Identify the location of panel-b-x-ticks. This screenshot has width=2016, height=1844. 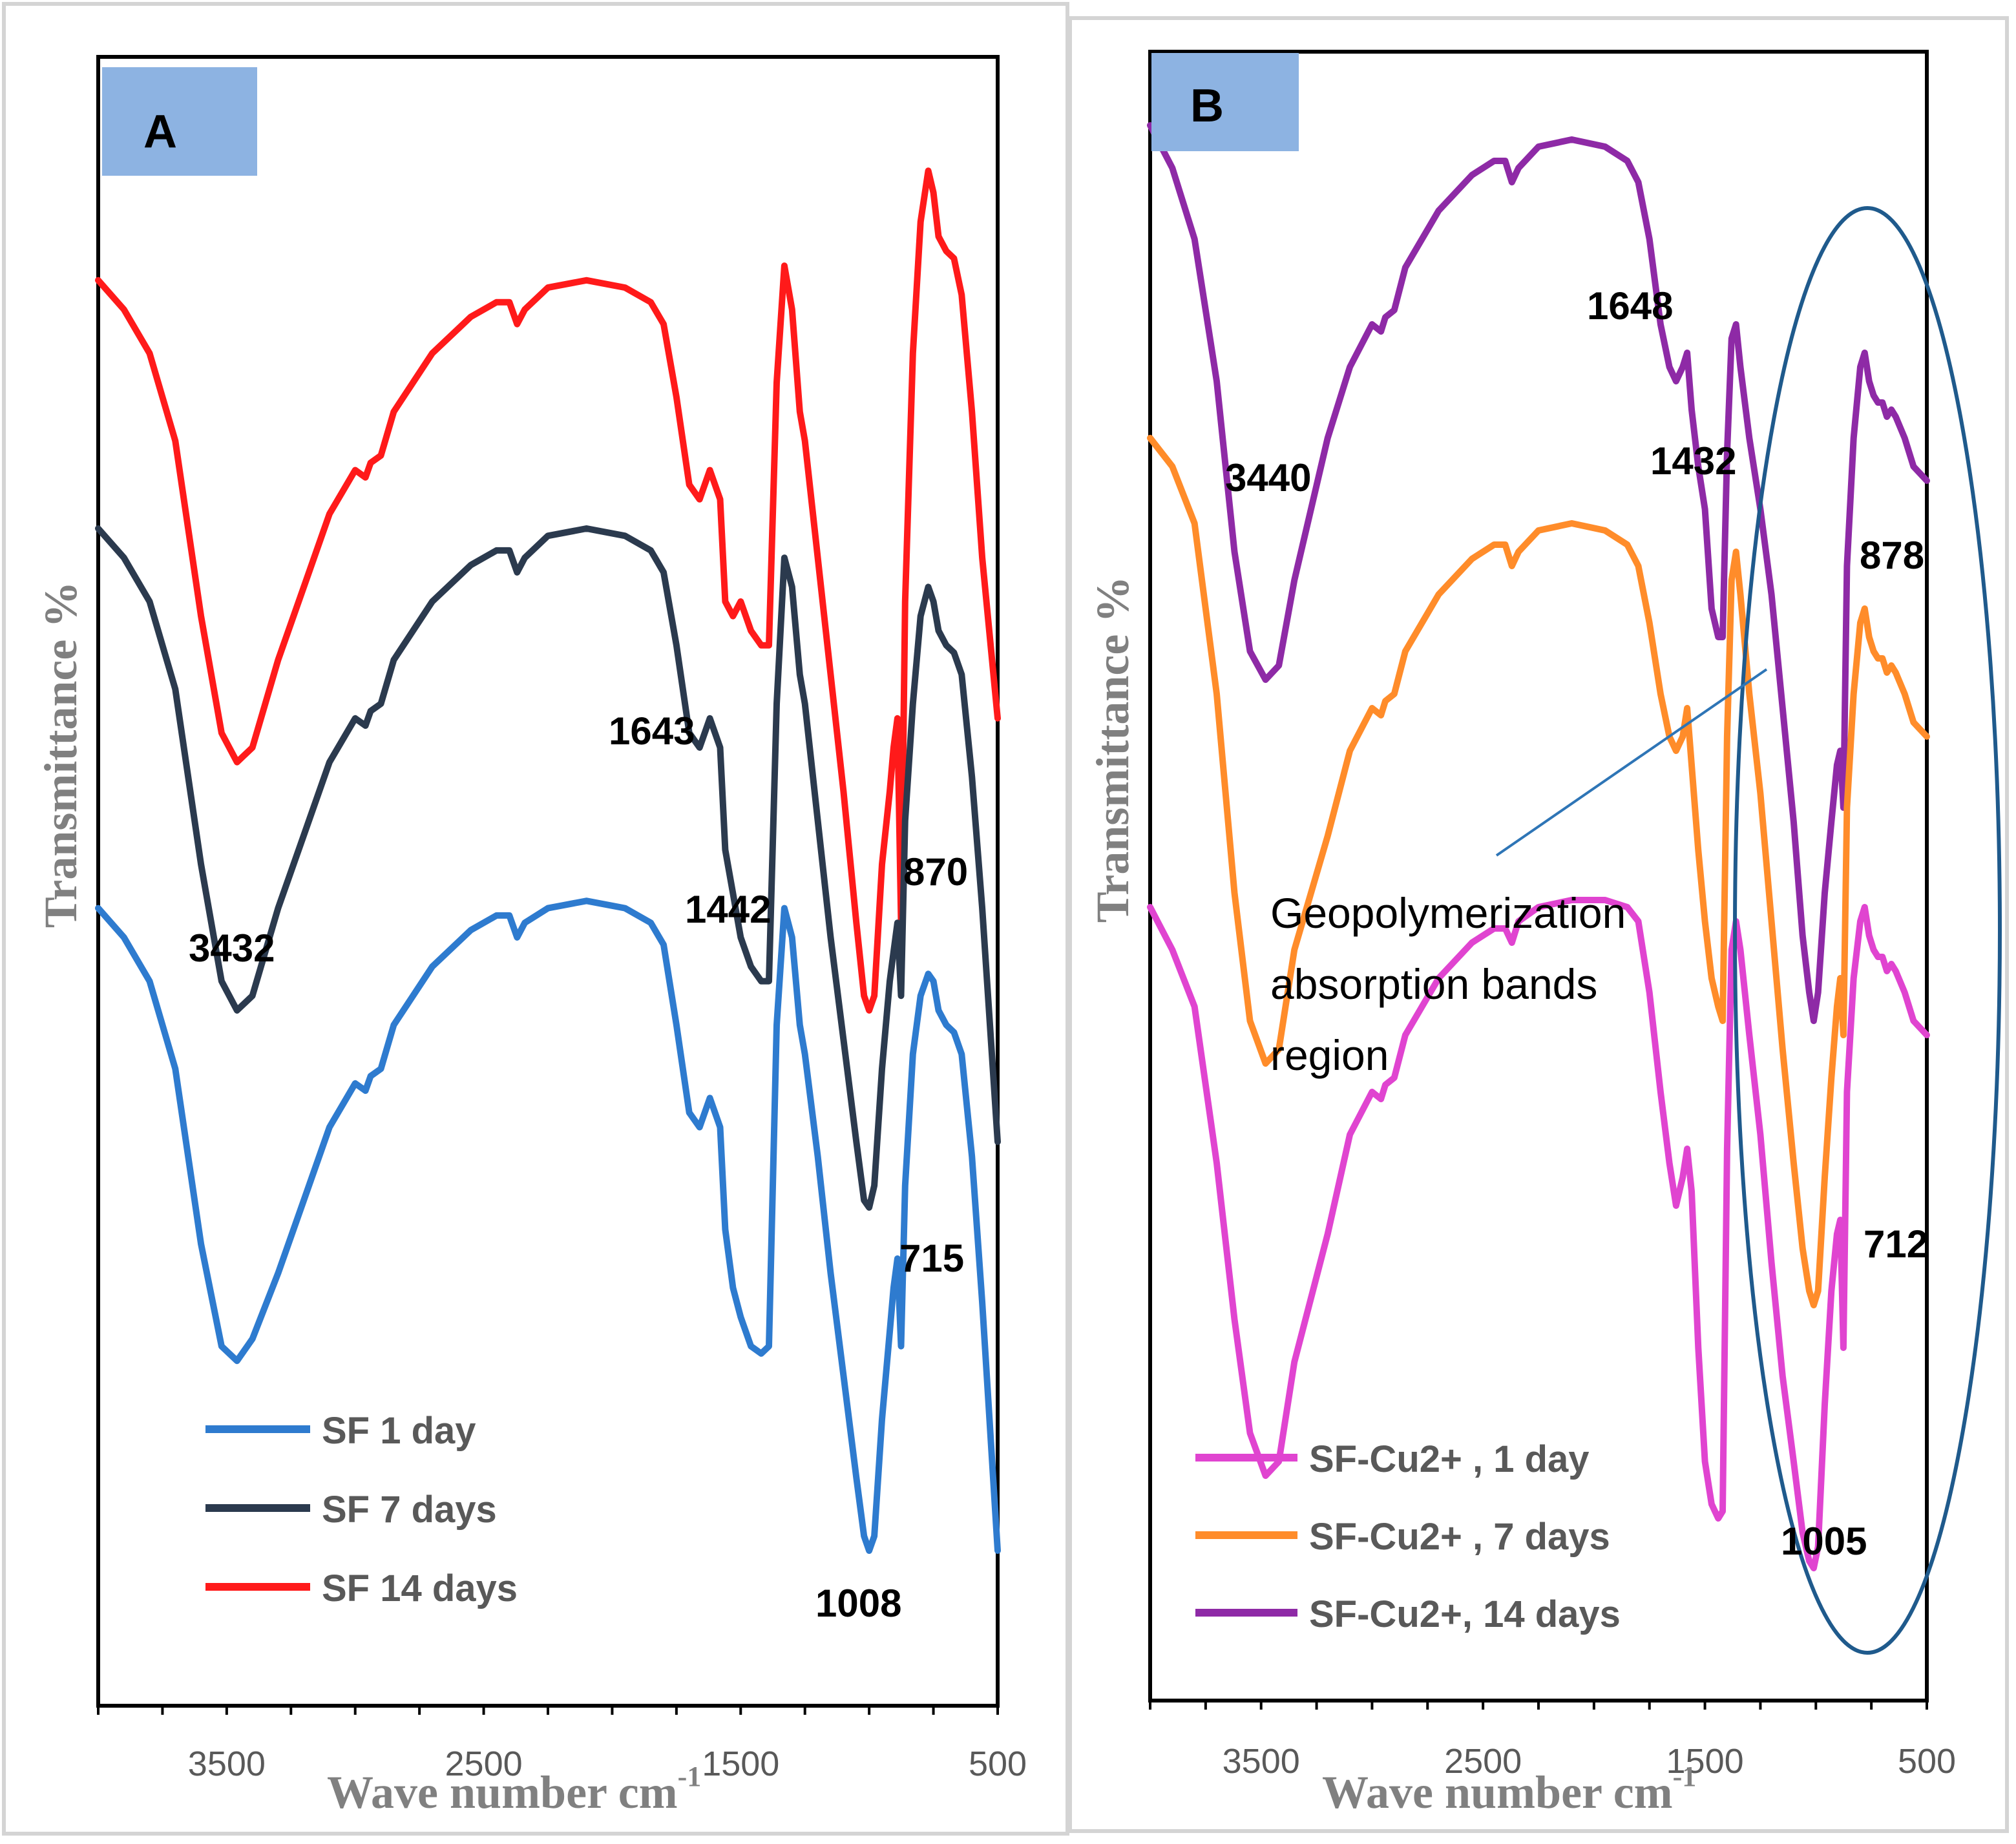
(1539, 1705).